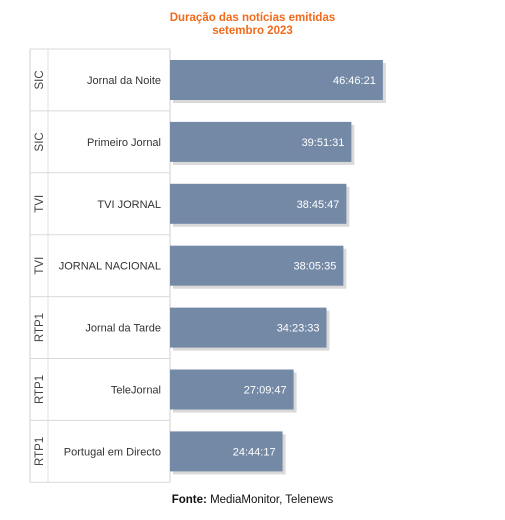 The height and width of the screenshot is (520, 505). I want to click on program-label: Jornal da Noite, so click(124, 81).